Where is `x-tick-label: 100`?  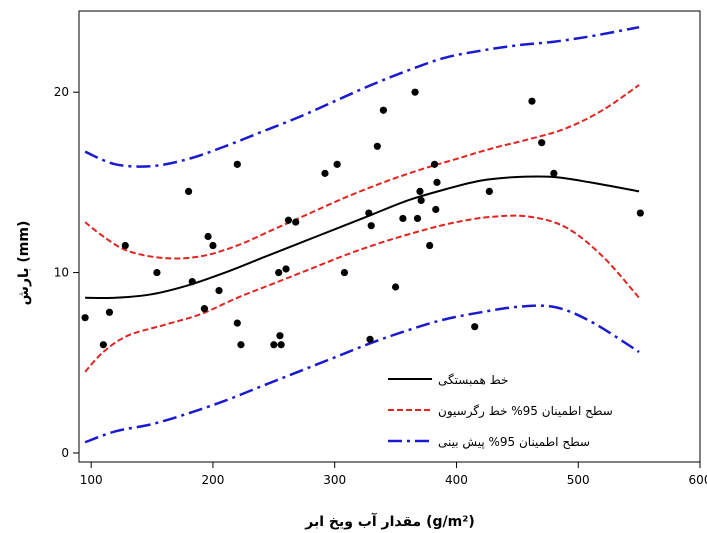 x-tick-label: 100 is located at coordinates (91, 480).